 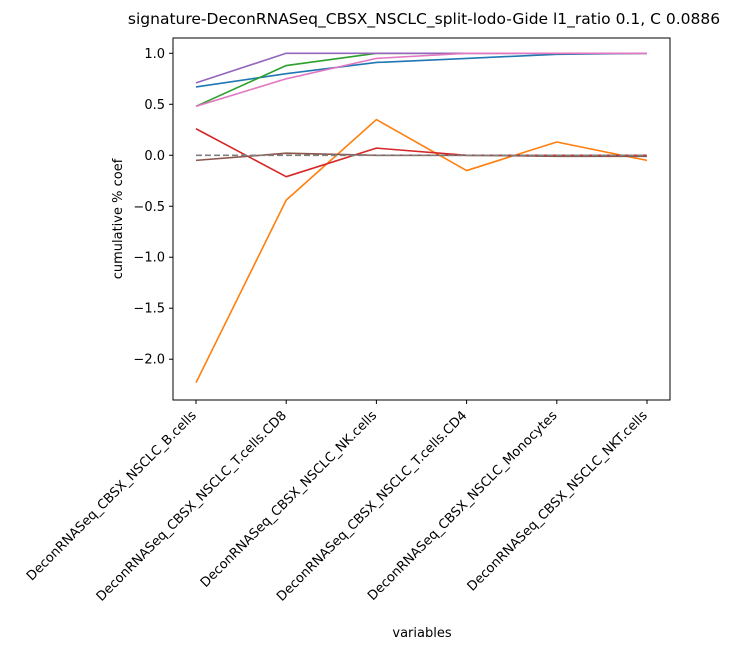 I want to click on x-tick-label: DeconRNASeq_CBSX_NSCLC_Monocytes, so click(x=463, y=506).